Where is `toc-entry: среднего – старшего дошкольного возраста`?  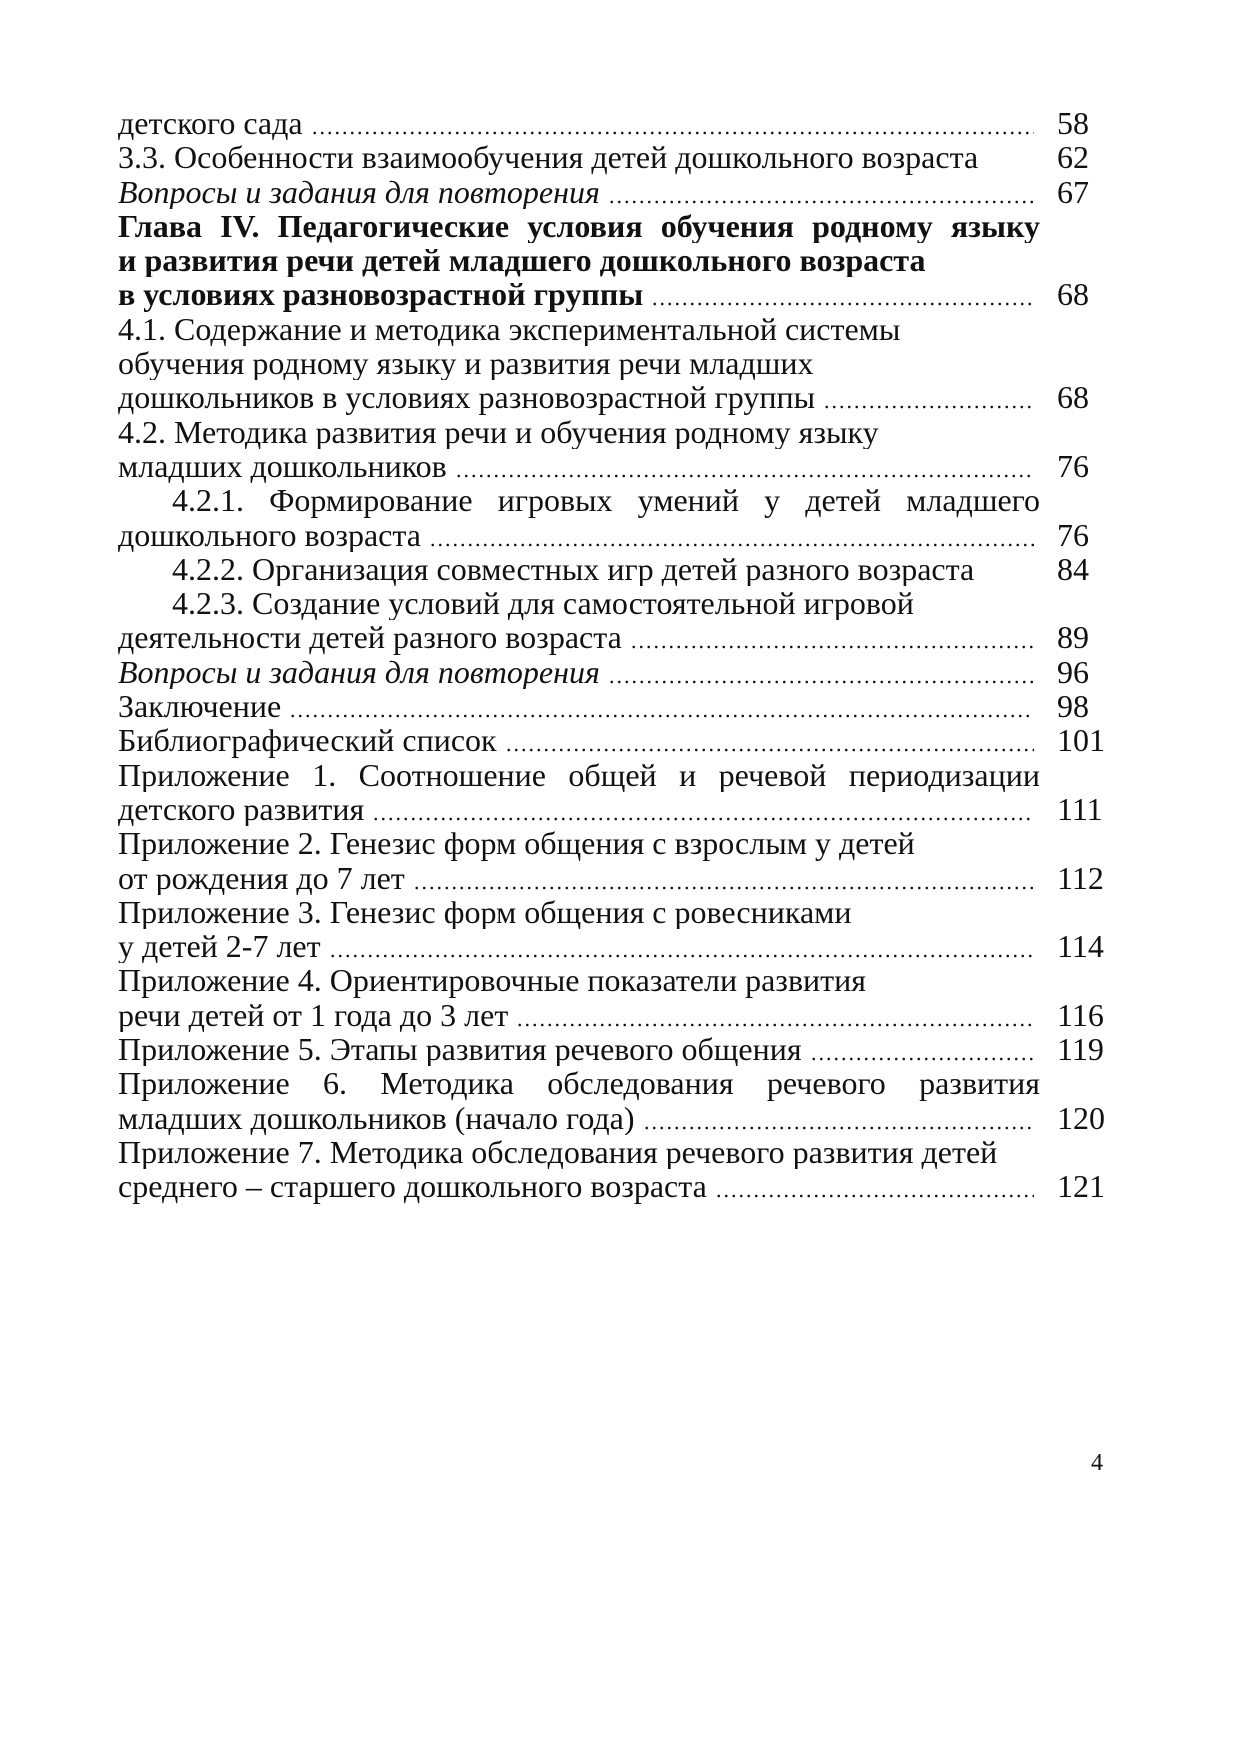 toc-entry: среднего – старшего дошкольного возраста is located at coordinates (579, 1186).